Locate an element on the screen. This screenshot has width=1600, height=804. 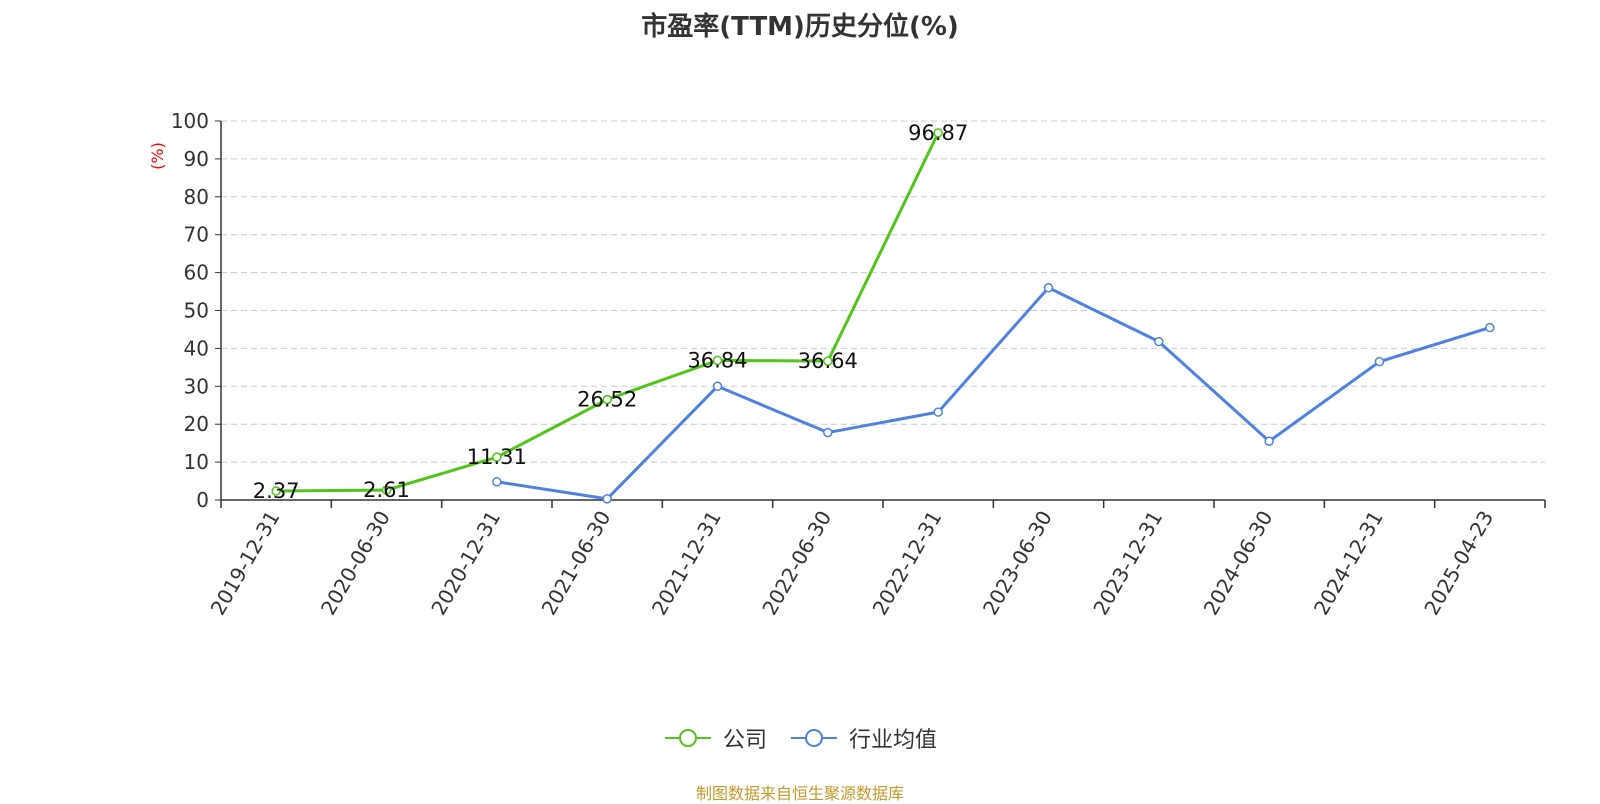
data-label: 11.31 is located at coordinates (497, 457).